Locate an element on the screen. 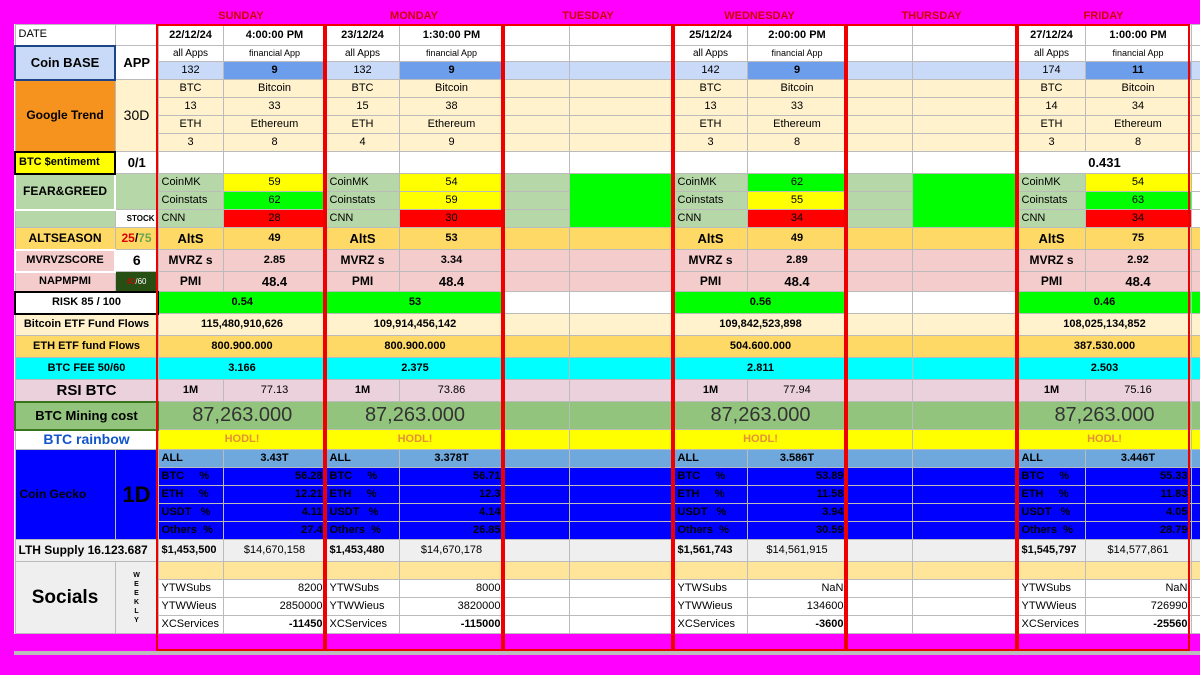  rsi-value: 73.86 is located at coordinates (451, 390).